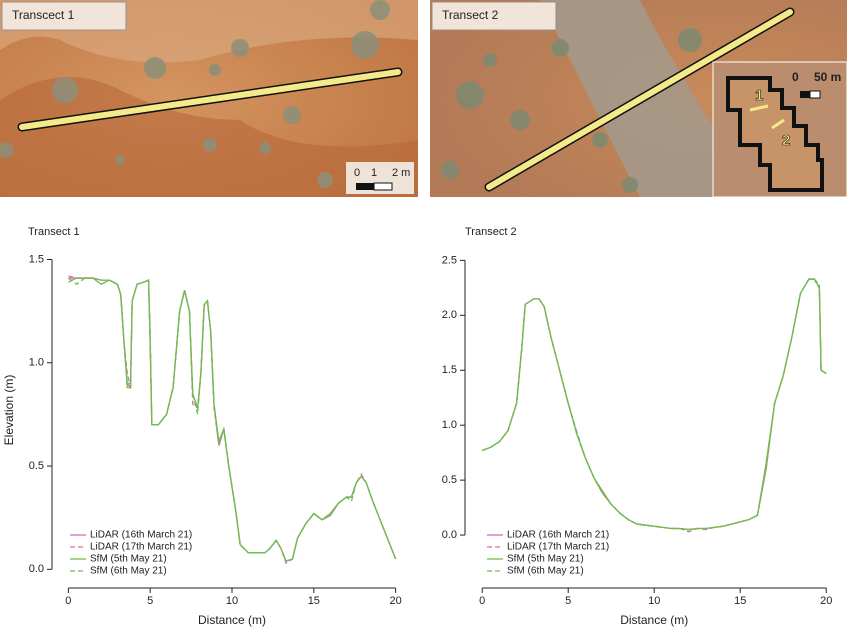 This screenshot has height=630, width=847. I want to click on y-tick-label: 2.5, so click(449, 260).